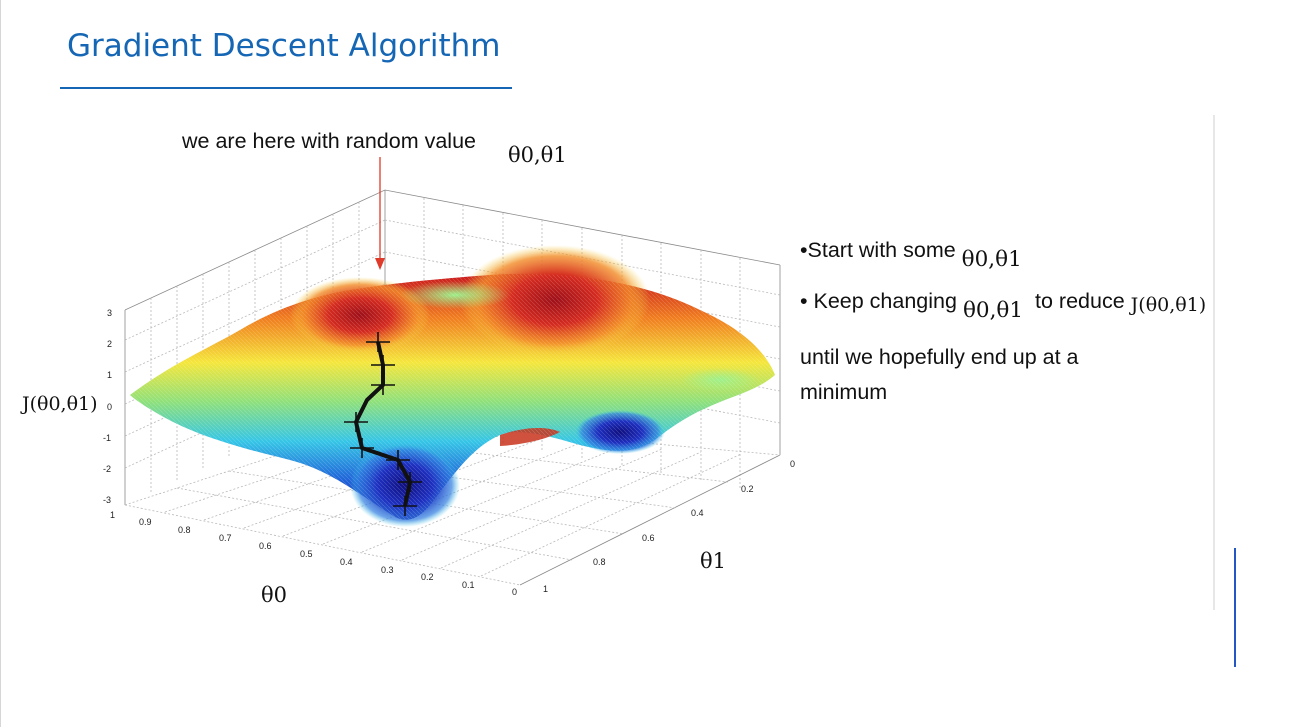  What do you see at coordinates (328, 141) in the screenshot?
I see `start-annotation: we are here with random value` at bounding box center [328, 141].